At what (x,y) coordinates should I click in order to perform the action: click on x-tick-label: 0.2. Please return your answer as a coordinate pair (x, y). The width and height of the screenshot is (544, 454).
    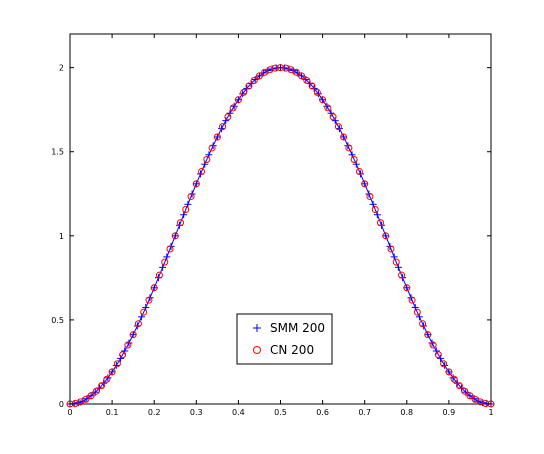
    Looking at the image, I should click on (154, 412).